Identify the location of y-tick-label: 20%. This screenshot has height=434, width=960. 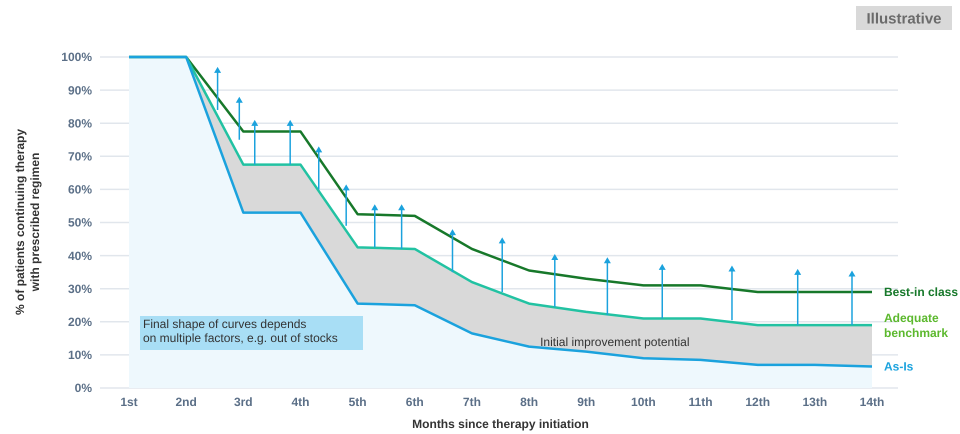
(80, 322).